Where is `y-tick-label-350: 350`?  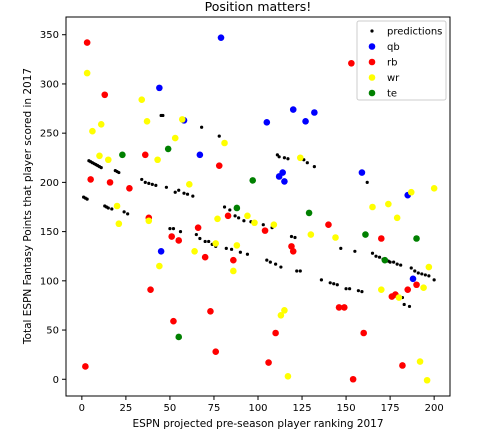
y-tick-label-350: 350 is located at coordinates (49, 35).